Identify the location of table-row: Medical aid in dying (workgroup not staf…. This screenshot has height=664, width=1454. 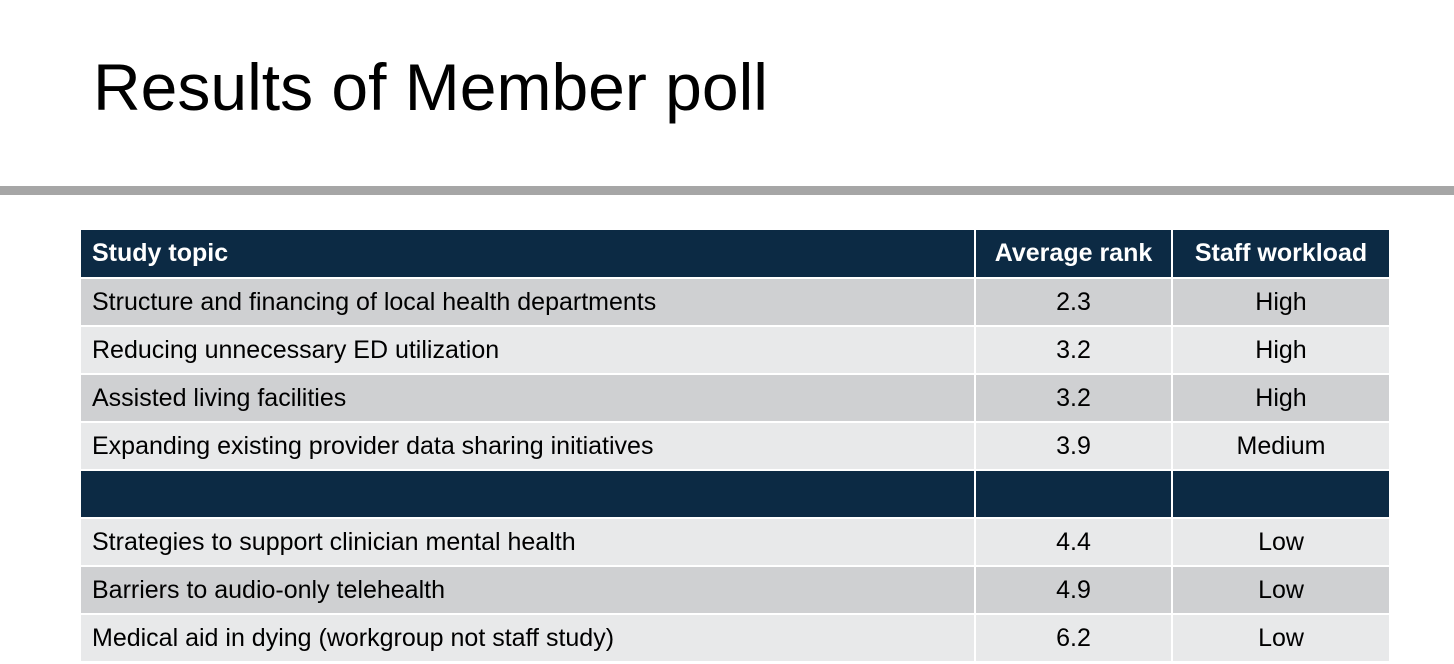
(735, 638).